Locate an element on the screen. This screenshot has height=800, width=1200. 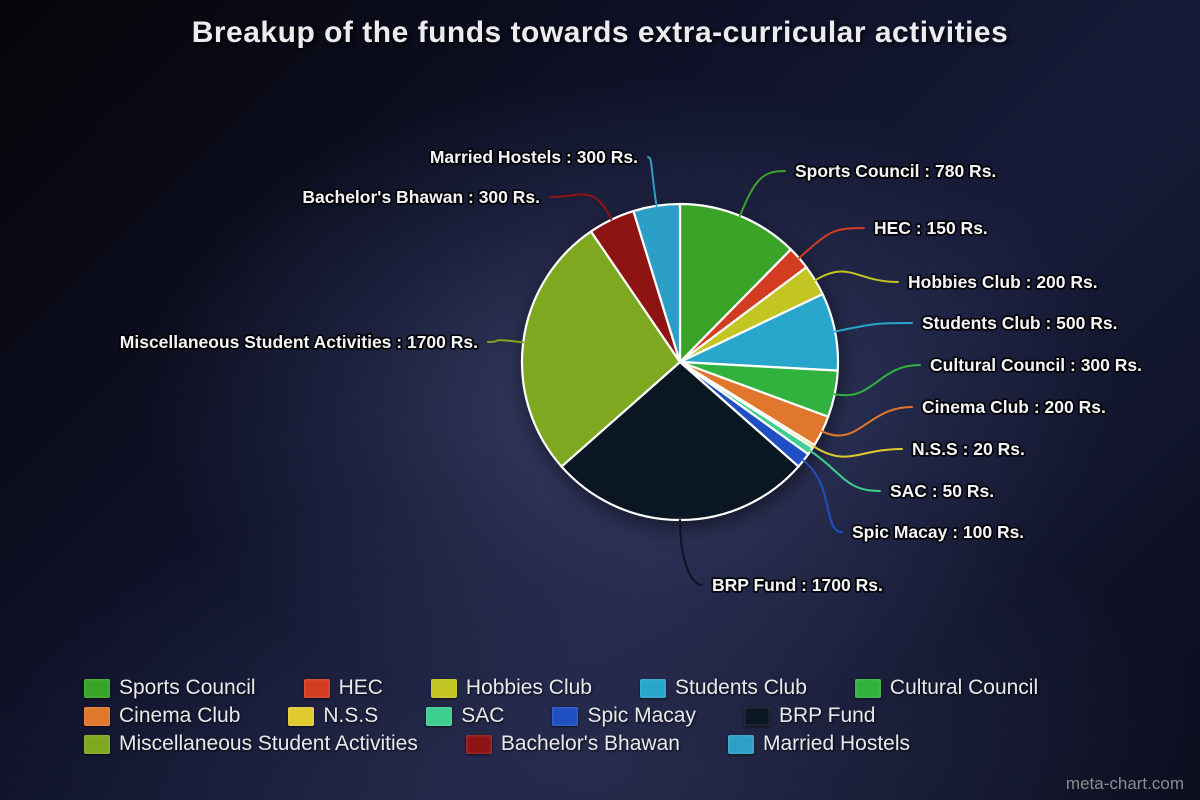
legend-label-brp-fund: BRP Fund is located at coordinates (827, 715).